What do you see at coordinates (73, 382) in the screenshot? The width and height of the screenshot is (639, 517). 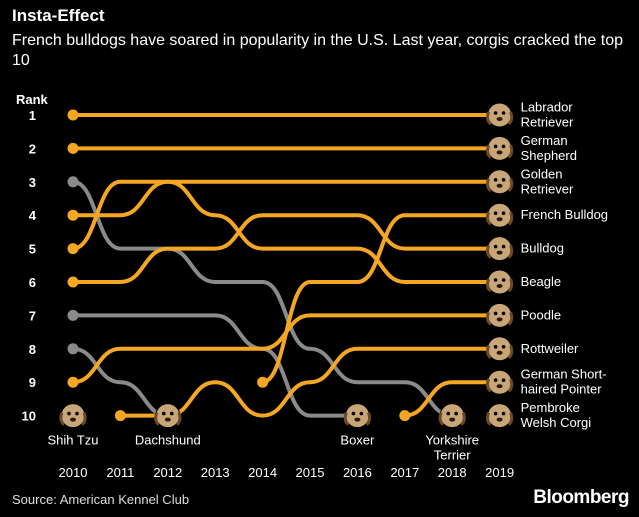 I see `start-dot-poodle` at bounding box center [73, 382].